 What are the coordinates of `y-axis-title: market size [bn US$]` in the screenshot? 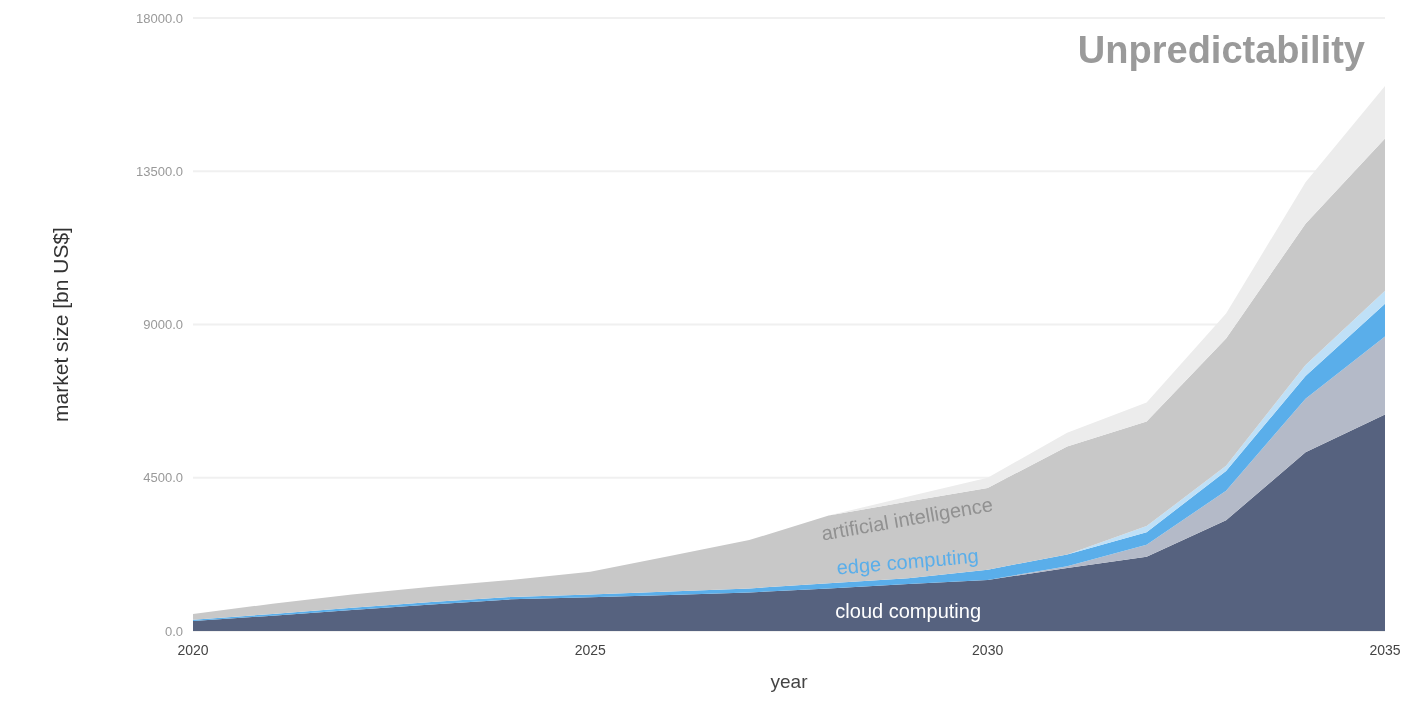 It's located at (60, 324).